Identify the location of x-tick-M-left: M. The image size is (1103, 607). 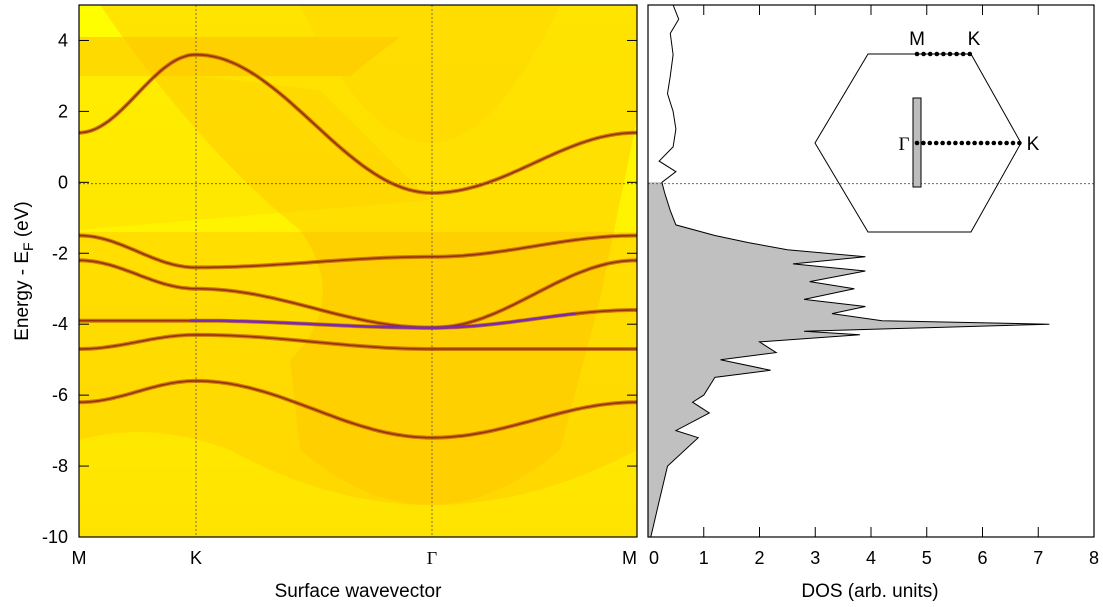
(79, 558).